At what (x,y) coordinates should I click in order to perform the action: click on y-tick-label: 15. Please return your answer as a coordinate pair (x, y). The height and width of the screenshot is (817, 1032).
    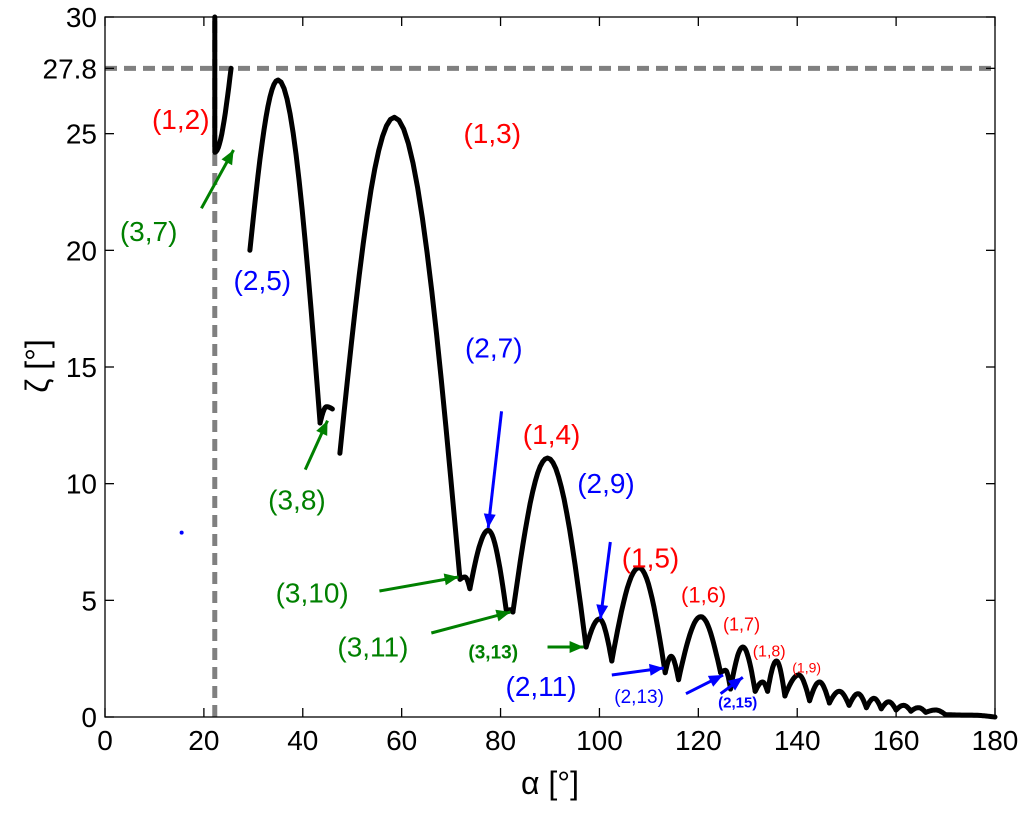
    Looking at the image, I should click on (81, 367).